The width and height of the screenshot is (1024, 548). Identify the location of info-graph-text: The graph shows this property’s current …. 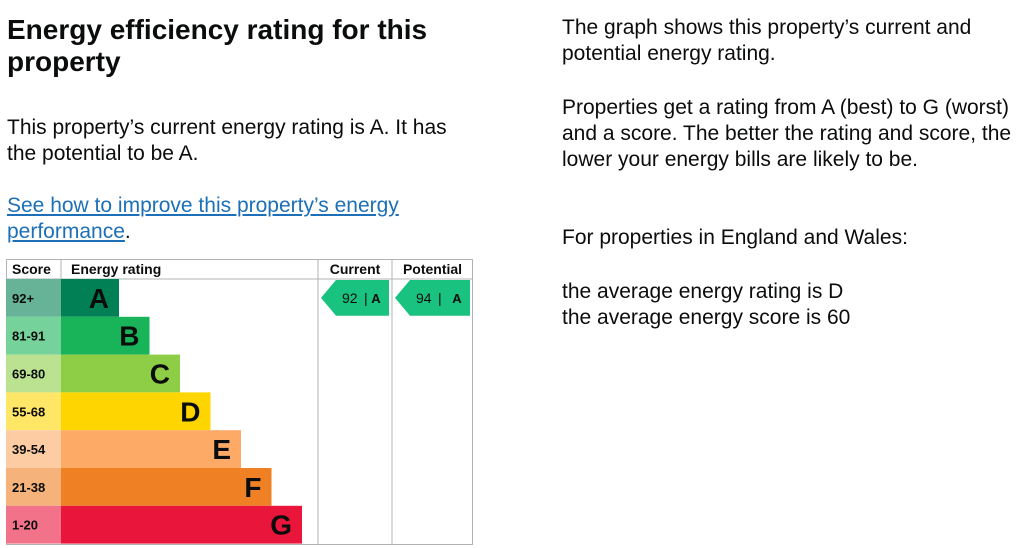
(767, 40).